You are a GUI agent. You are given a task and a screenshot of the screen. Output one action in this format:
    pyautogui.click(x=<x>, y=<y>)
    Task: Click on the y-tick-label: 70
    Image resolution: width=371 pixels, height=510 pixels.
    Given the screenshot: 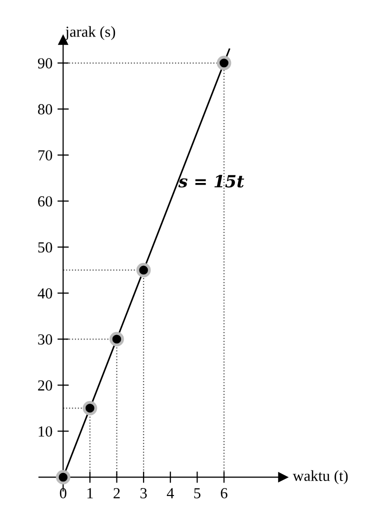 What is the action you would take?
    pyautogui.click(x=45, y=155)
    